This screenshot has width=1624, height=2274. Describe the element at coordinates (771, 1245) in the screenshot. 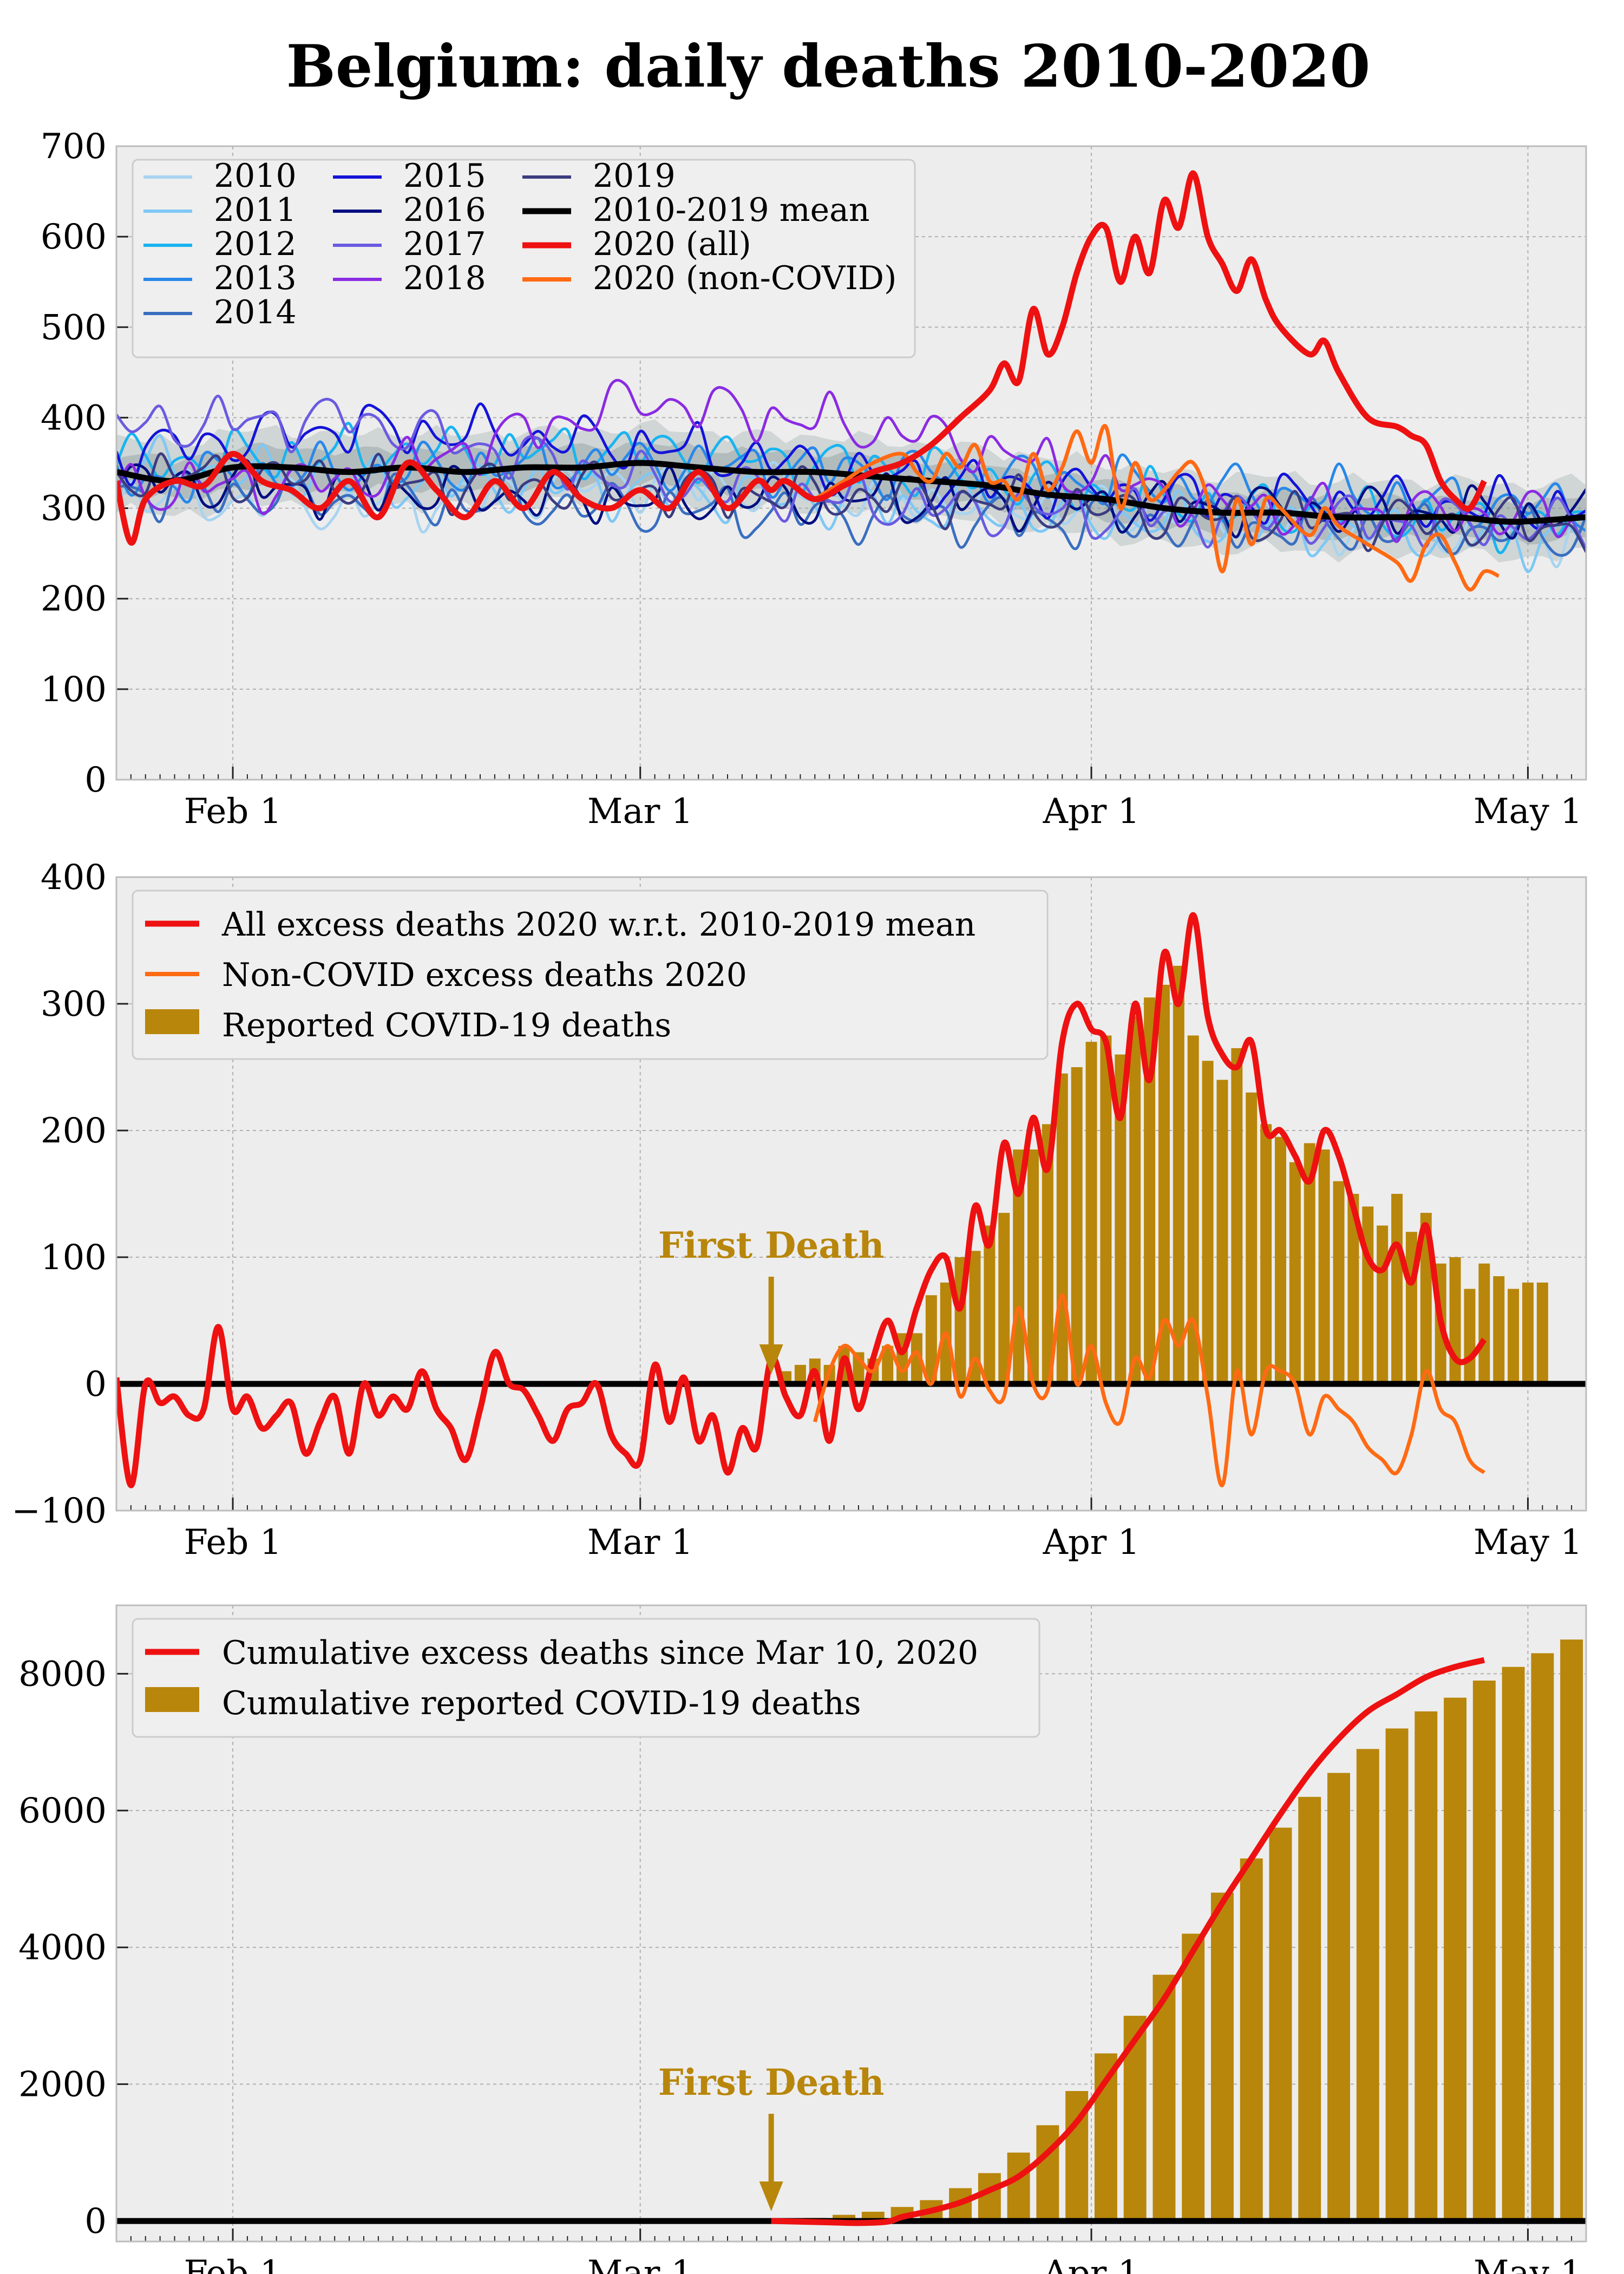

I see `annotation-first-death: First Death` at that location.